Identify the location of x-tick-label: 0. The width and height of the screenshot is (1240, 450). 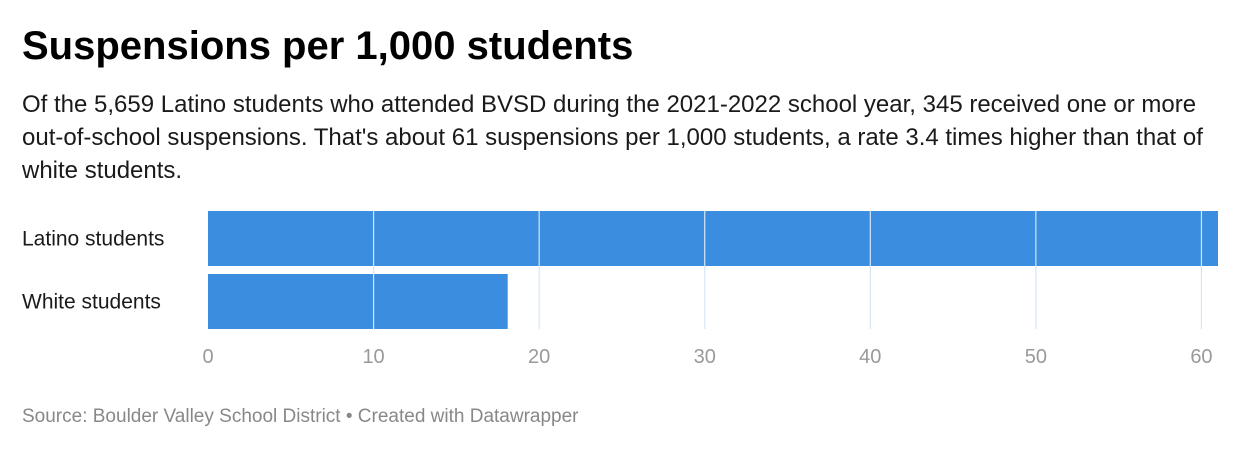
(207, 357).